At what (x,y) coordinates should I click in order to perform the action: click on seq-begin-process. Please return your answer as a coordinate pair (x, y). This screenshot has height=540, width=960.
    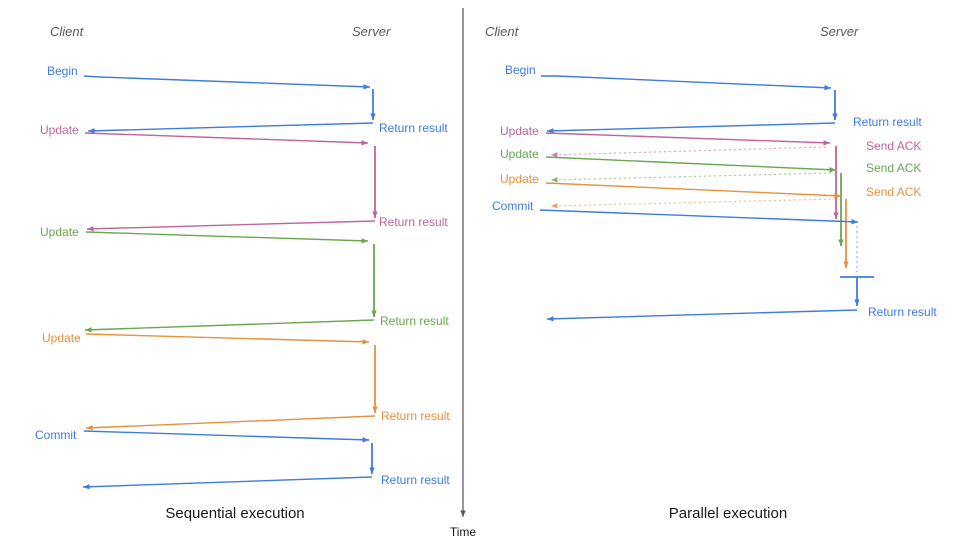
    Looking at the image, I should click on (373, 104).